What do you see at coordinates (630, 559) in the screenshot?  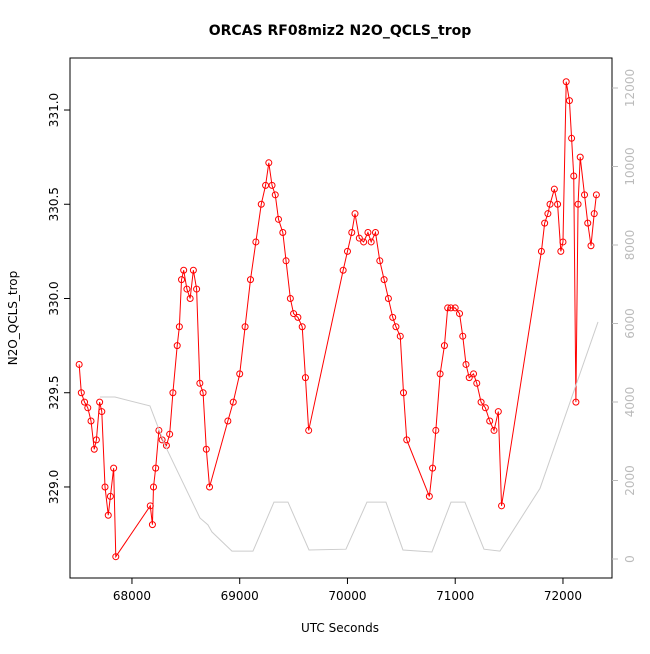 I see `y2-tick-label: 0` at bounding box center [630, 559].